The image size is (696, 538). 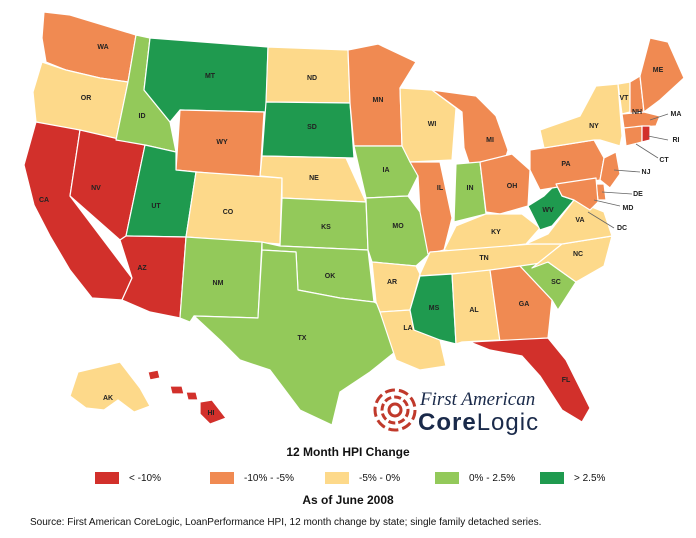 What do you see at coordinates (398, 226) in the screenshot?
I see `label-MO: MO` at bounding box center [398, 226].